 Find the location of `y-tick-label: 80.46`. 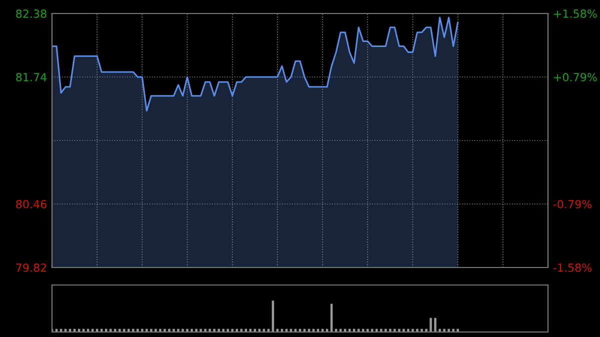

y-tick-label: 80.46 is located at coordinates (31, 204).